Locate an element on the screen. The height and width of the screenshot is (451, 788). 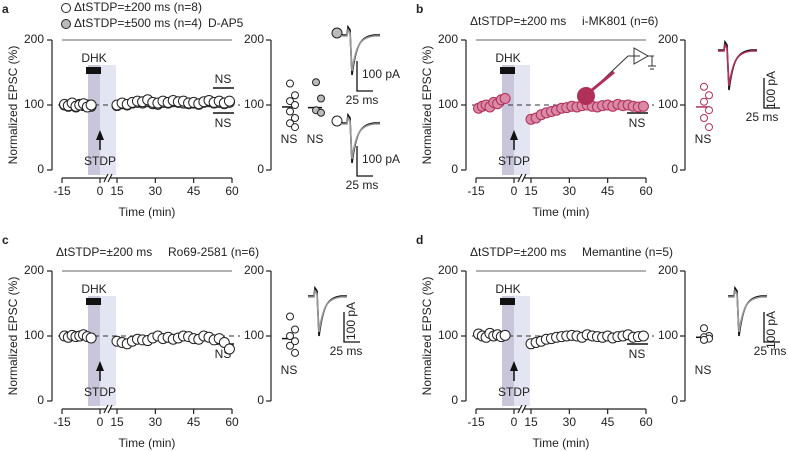
x-tick-label: -15 is located at coordinates (476, 191).